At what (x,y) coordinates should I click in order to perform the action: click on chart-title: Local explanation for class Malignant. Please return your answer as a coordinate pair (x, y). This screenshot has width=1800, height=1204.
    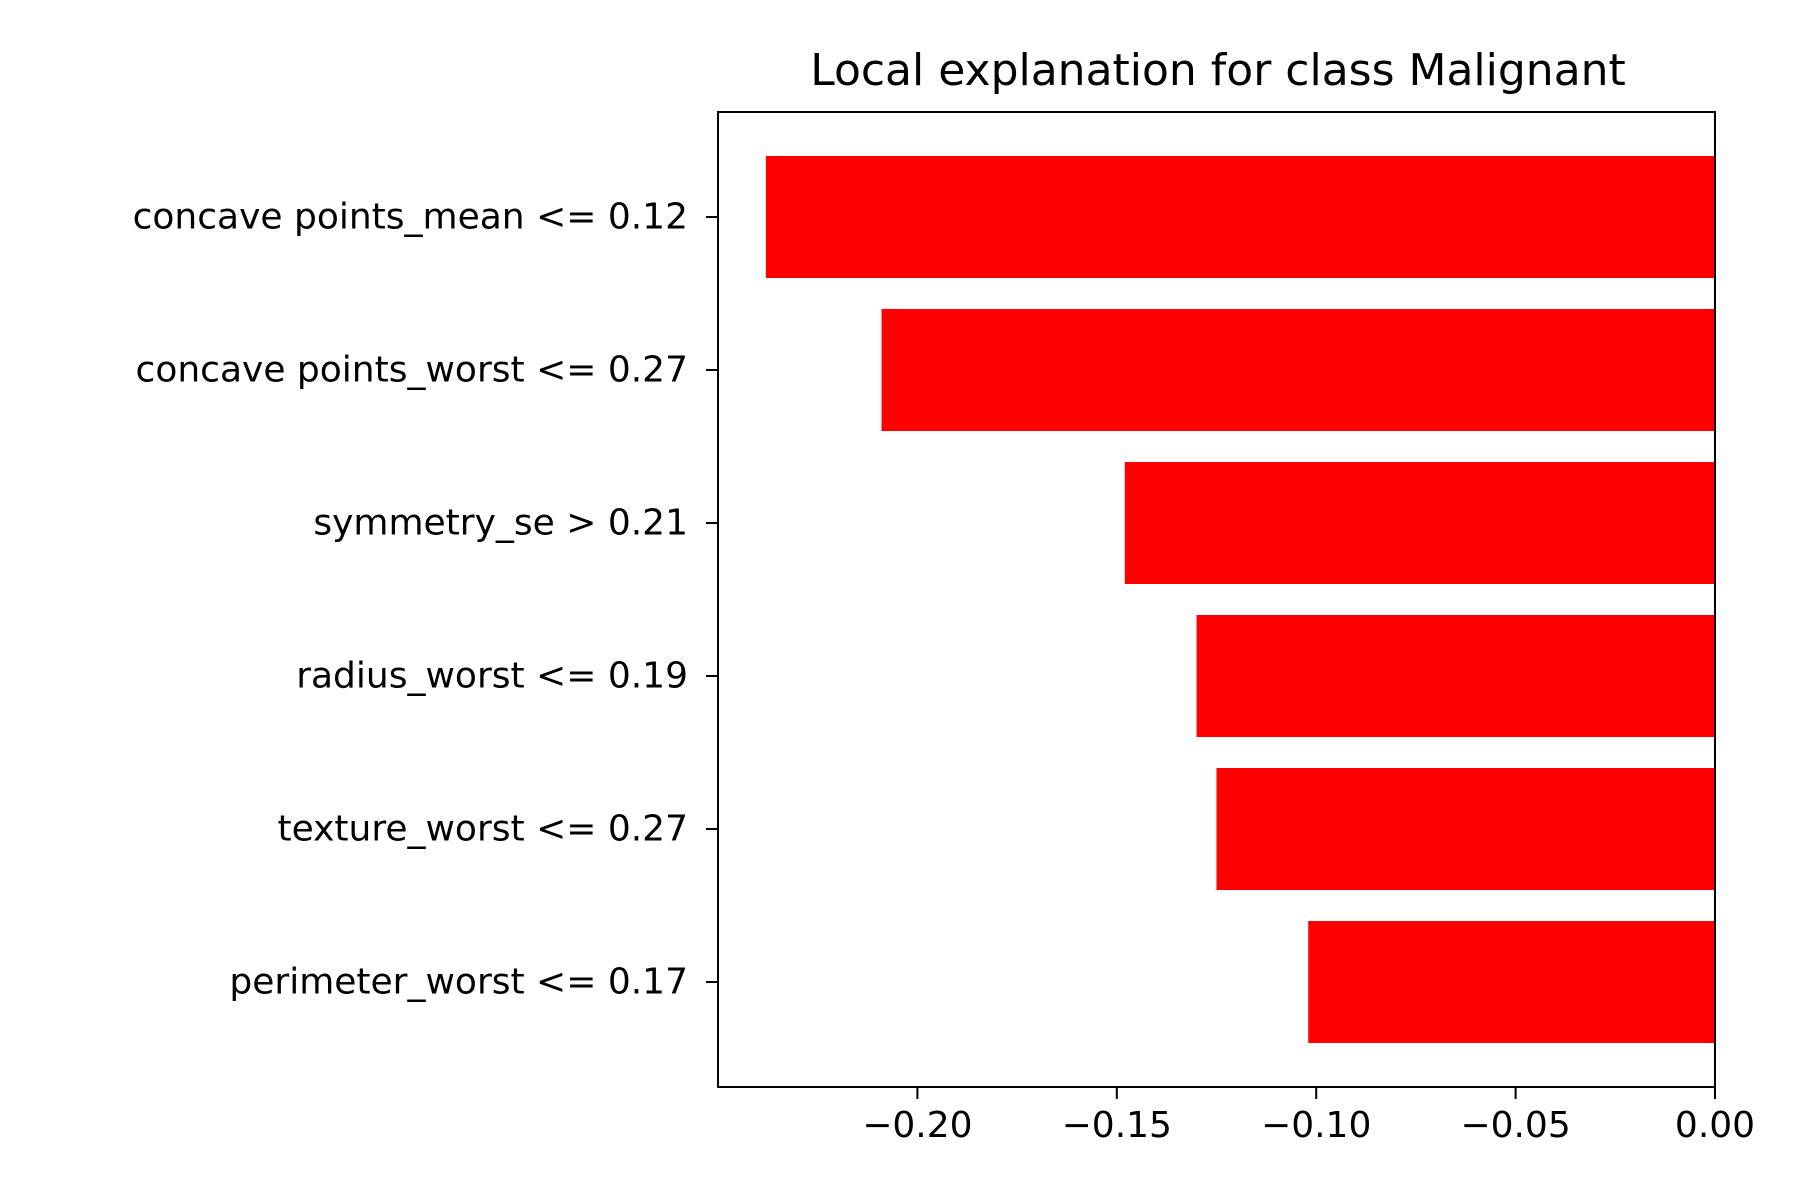
    Looking at the image, I should click on (1218, 70).